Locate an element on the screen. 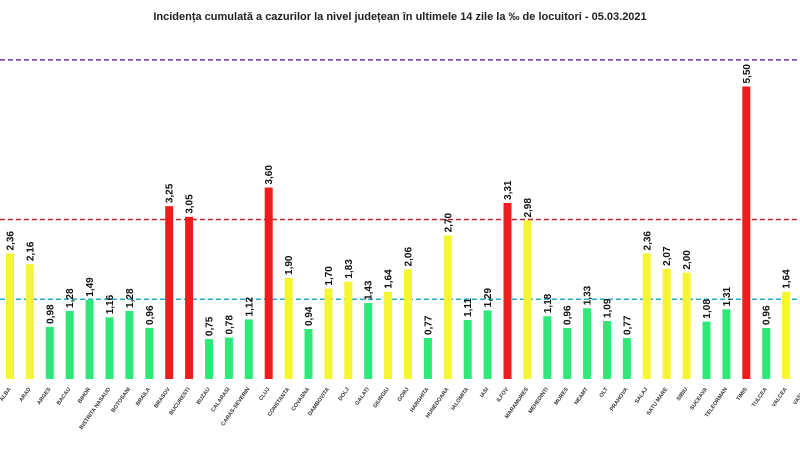  bar-value-label: 3,05 is located at coordinates (190, 204).